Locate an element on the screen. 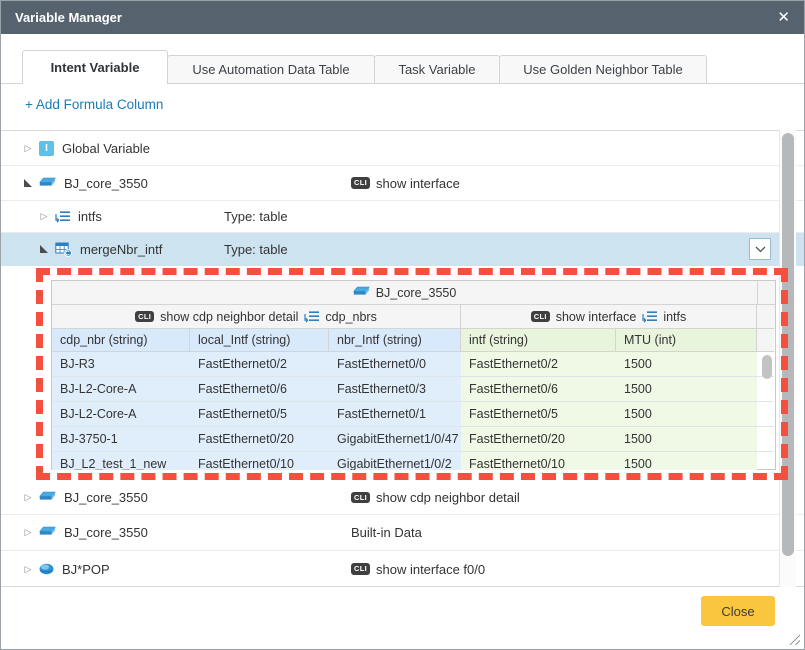  tree-item-intfs: ▷ intfs Type: table is located at coordinates (402, 217).